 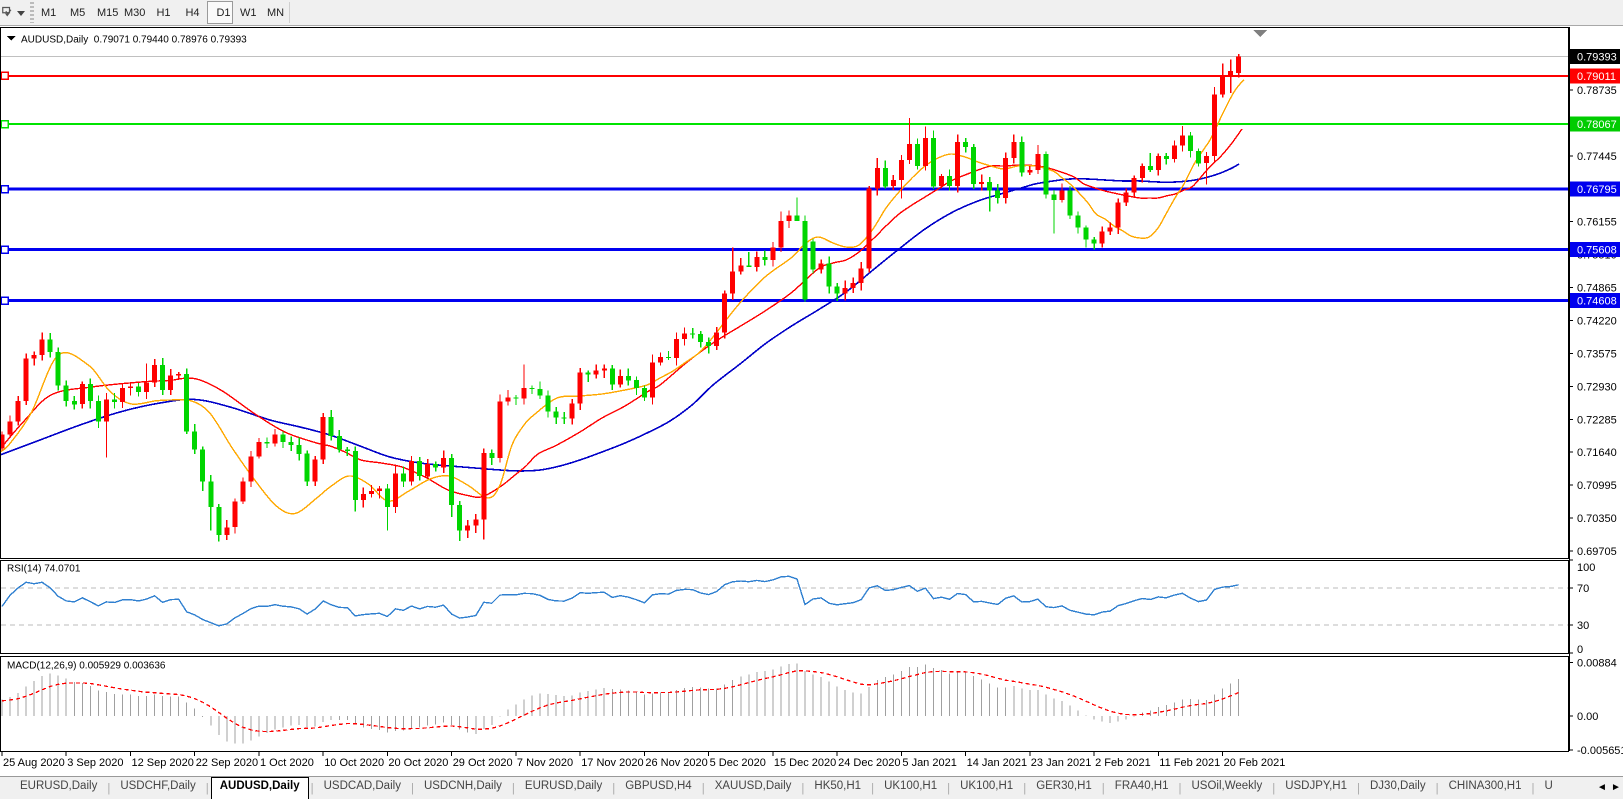 I want to click on svg-text: 0.72285, so click(x=1597, y=420).